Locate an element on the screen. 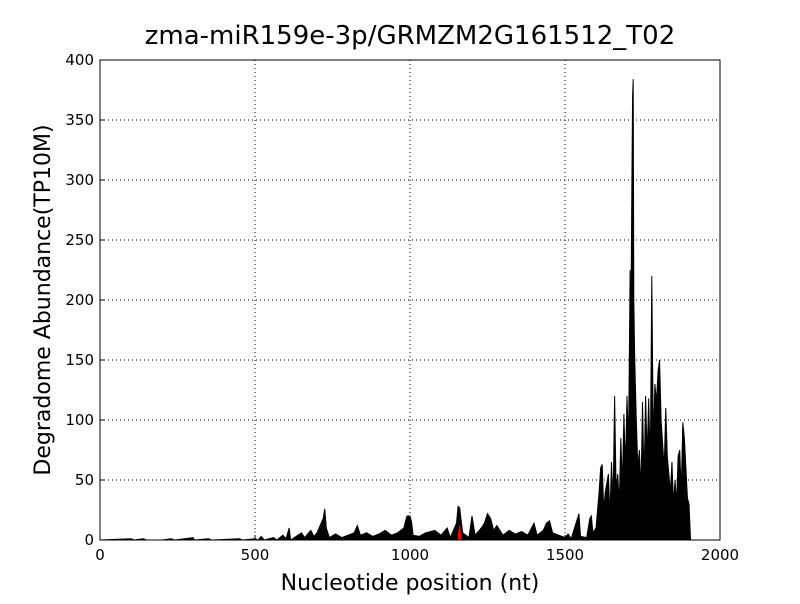 The image size is (800, 604). y-tick-label: 300 is located at coordinates (79, 180).